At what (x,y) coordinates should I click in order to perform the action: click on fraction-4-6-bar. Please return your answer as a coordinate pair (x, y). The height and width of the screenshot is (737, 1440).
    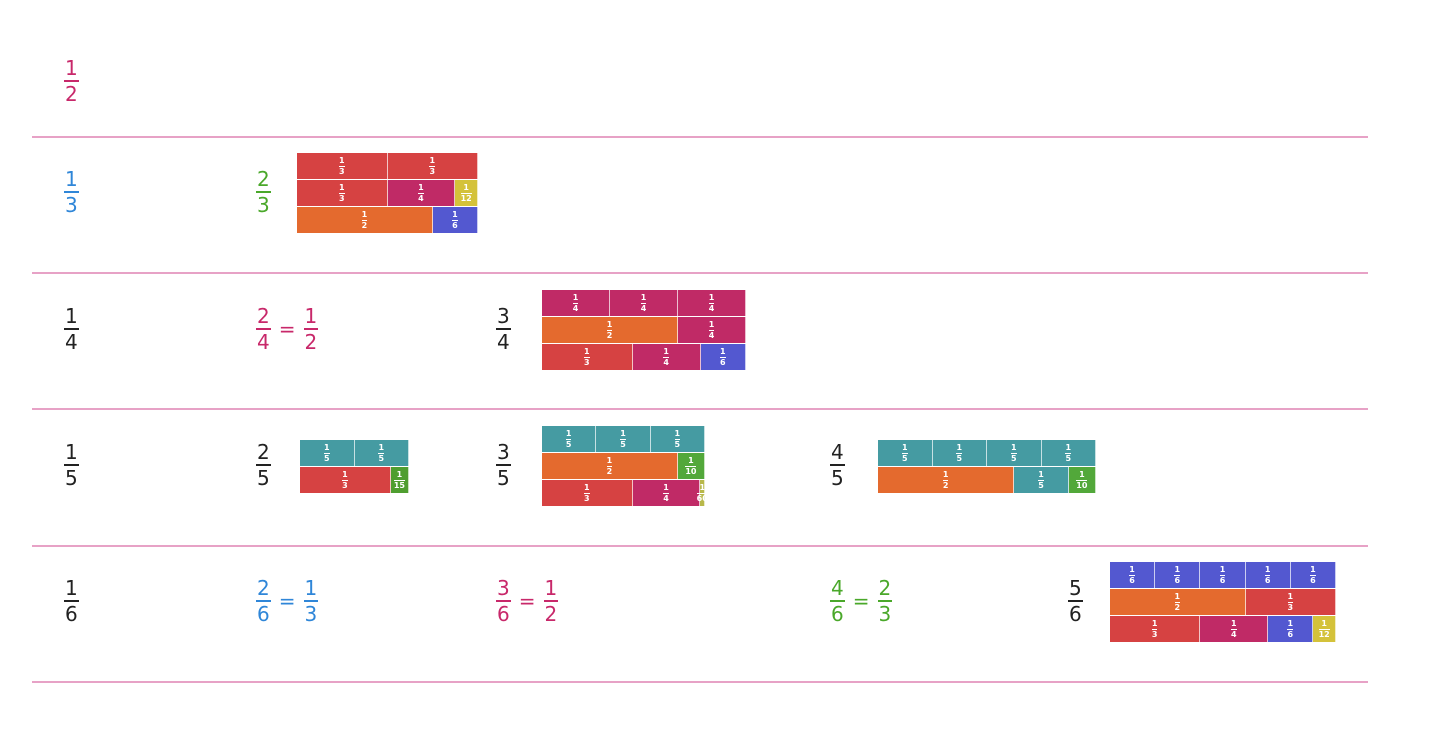
    Looking at the image, I should click on (837, 601).